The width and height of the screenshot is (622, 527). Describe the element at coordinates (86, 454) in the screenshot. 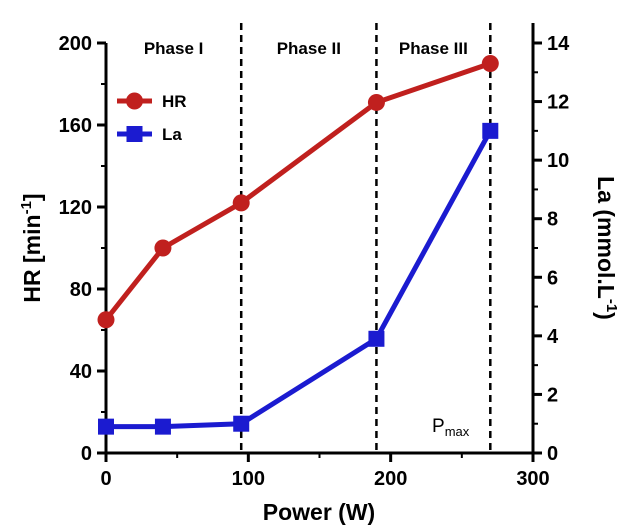

I see `y-left-tick-label: 0` at that location.